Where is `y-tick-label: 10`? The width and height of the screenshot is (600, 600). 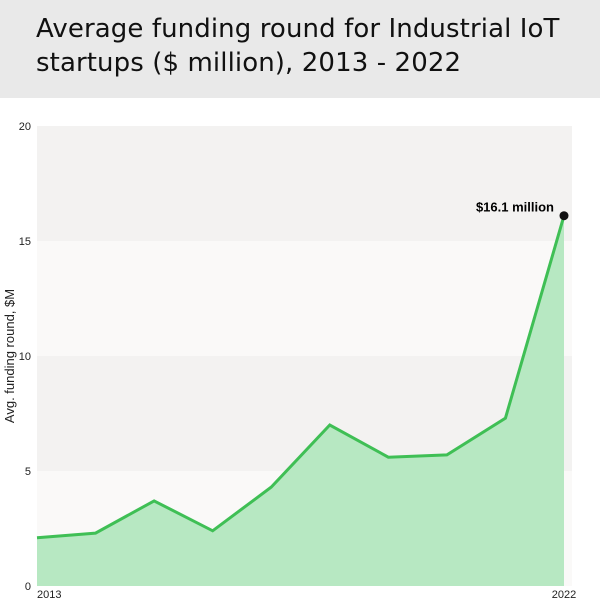
y-tick-label: 10 is located at coordinates (25, 357).